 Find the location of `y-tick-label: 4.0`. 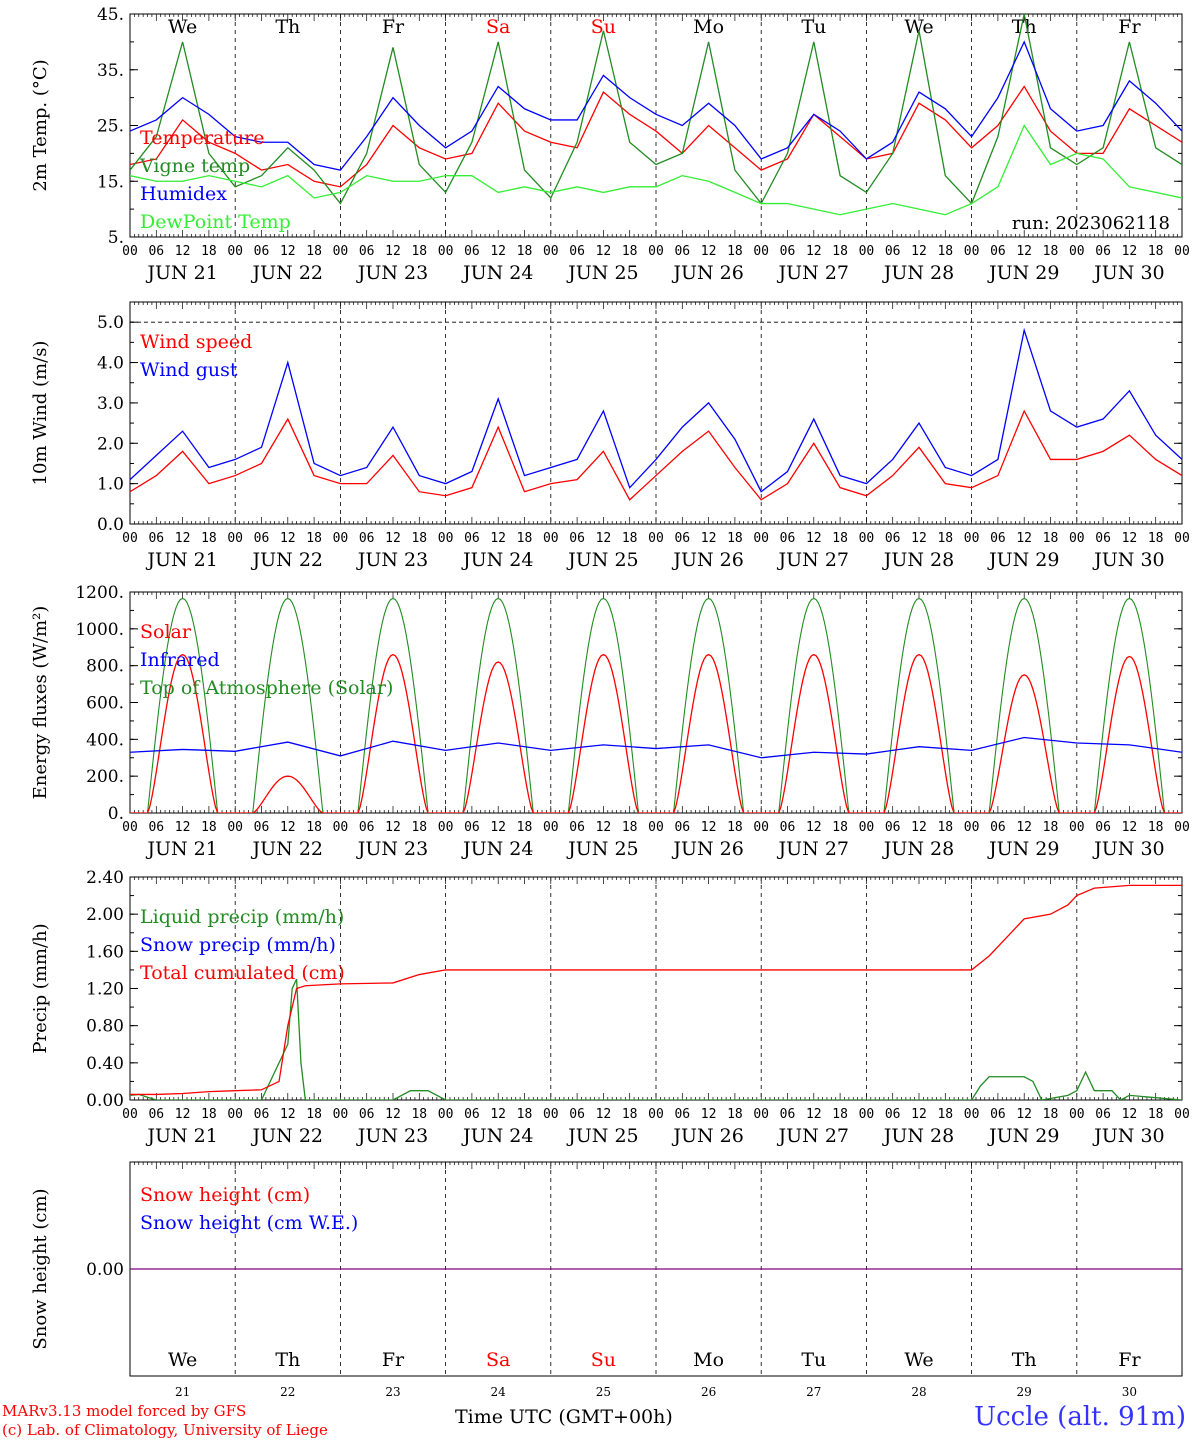

y-tick-label: 4.0 is located at coordinates (110, 364).